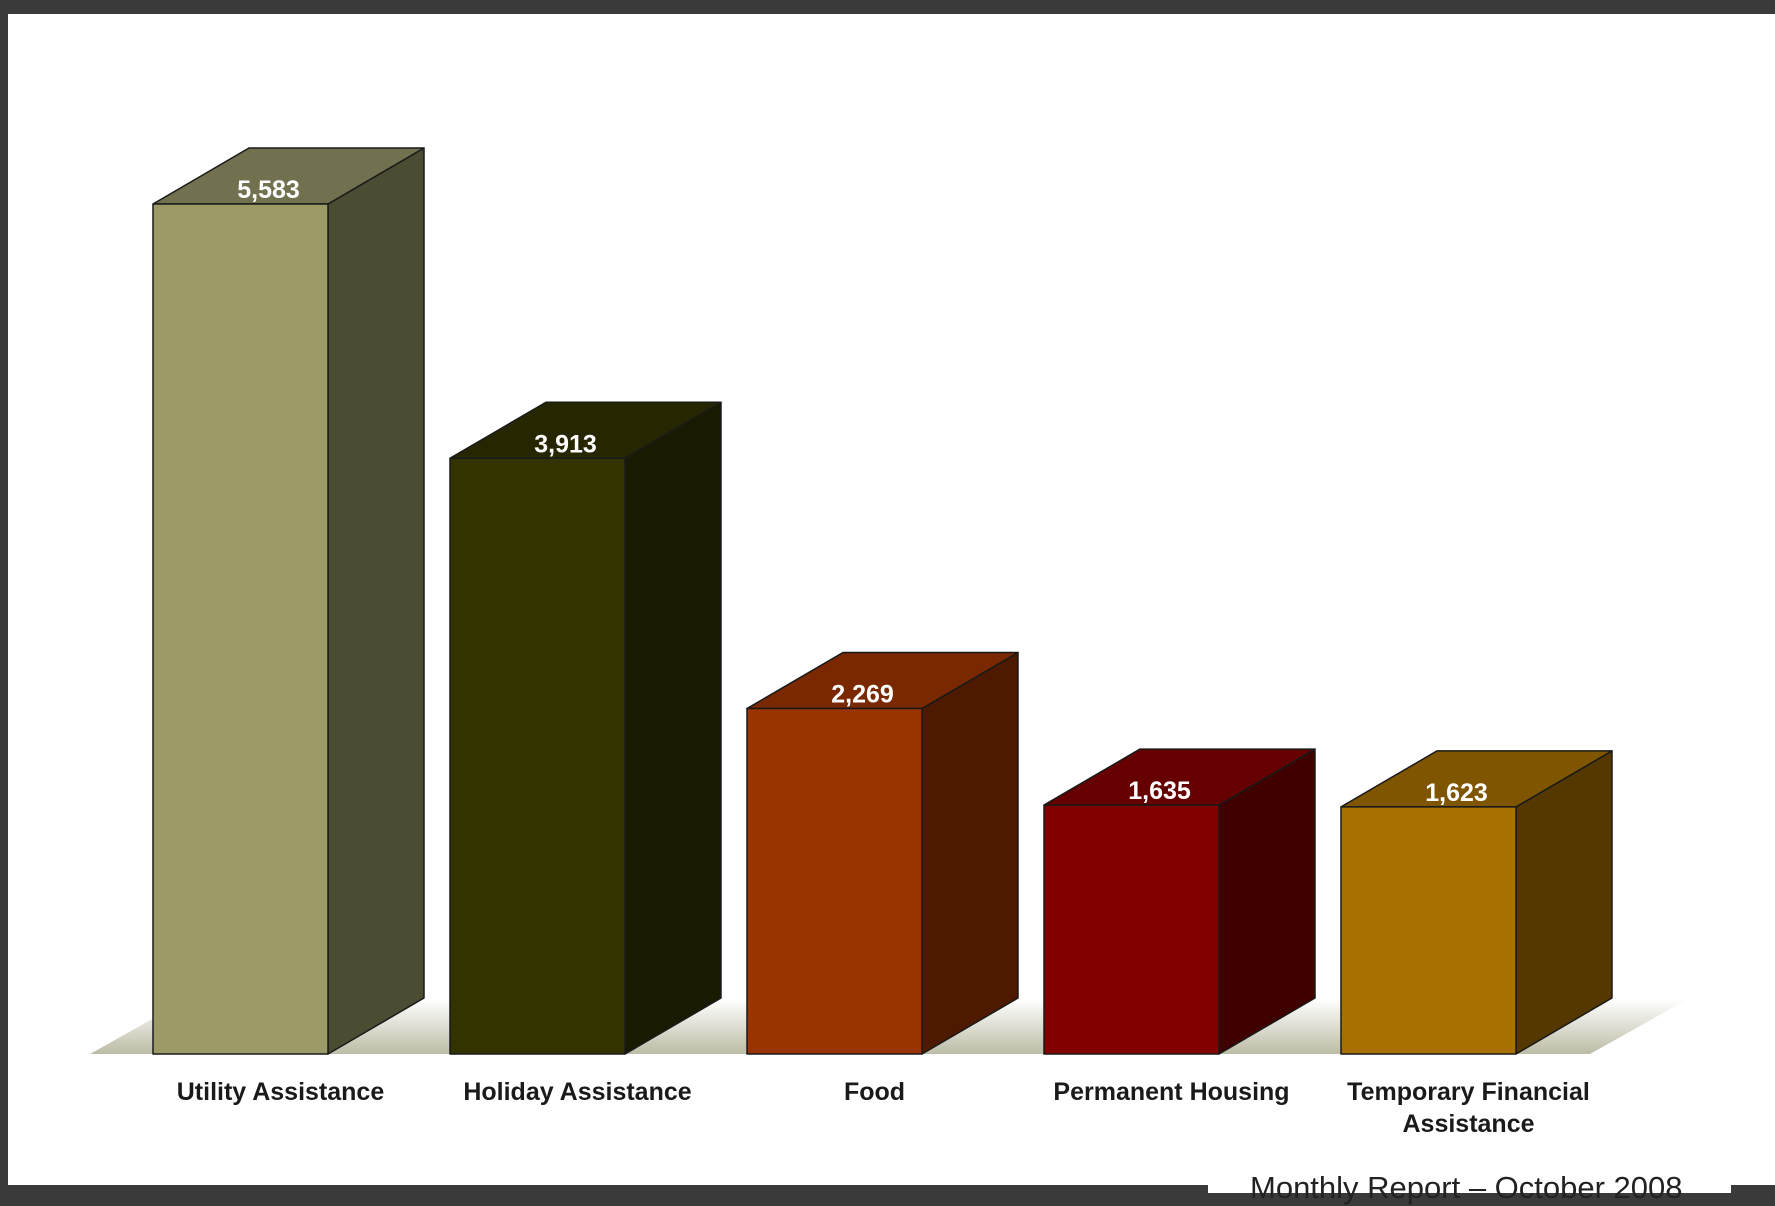  Describe the element at coordinates (1171, 1092) in the screenshot. I see `category-label: Permanent Housing` at that location.